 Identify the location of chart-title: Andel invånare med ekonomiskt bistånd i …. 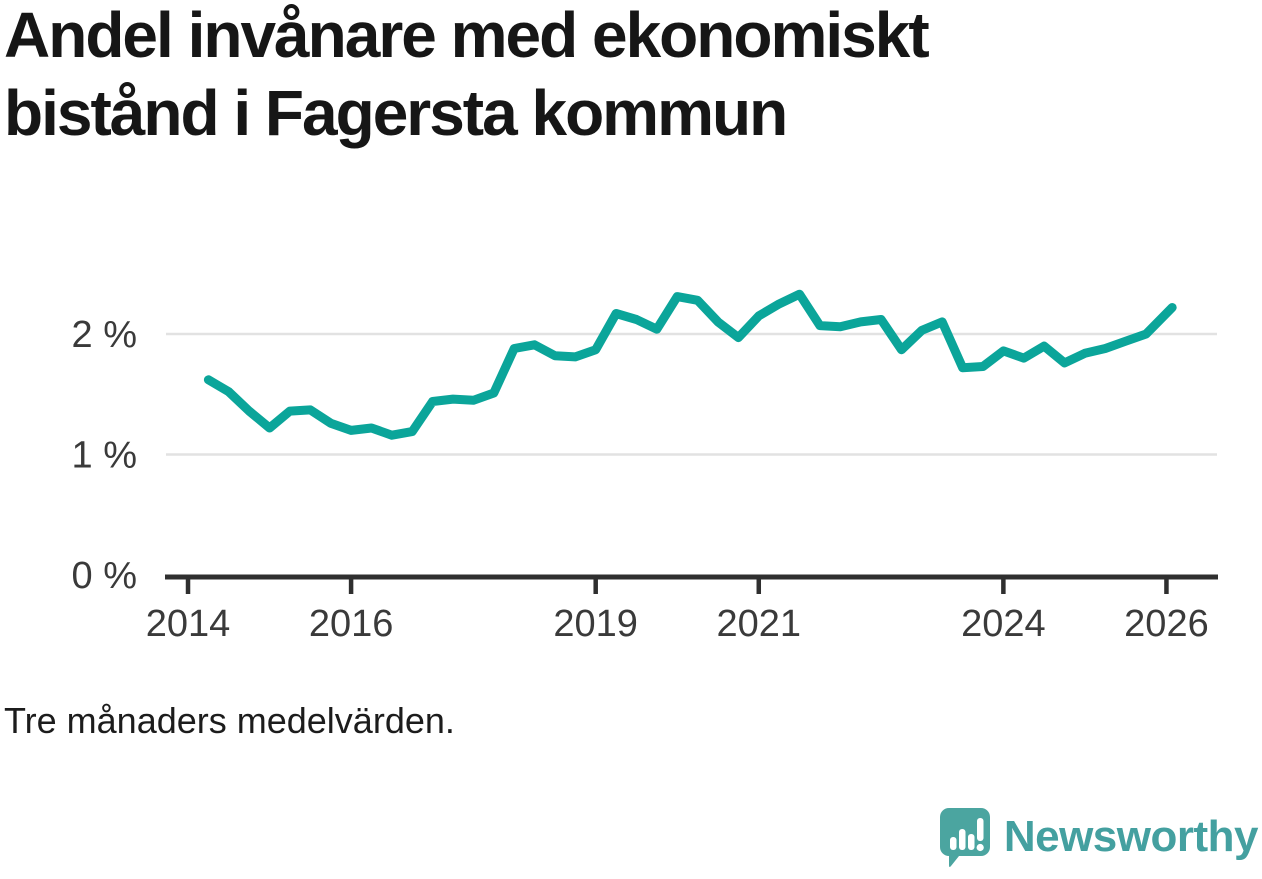
(467, 74).